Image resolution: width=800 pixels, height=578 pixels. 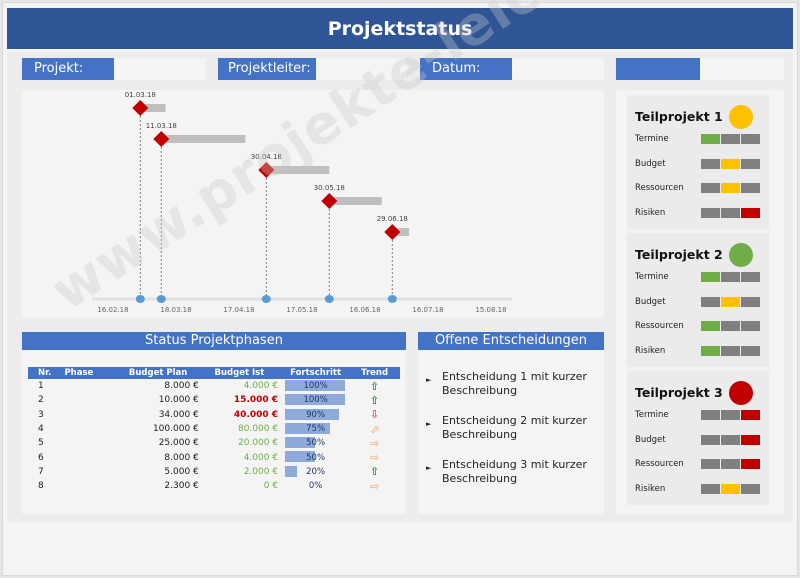 What do you see at coordinates (710, 139) in the screenshot?
I see `status-cell-green` at bounding box center [710, 139].